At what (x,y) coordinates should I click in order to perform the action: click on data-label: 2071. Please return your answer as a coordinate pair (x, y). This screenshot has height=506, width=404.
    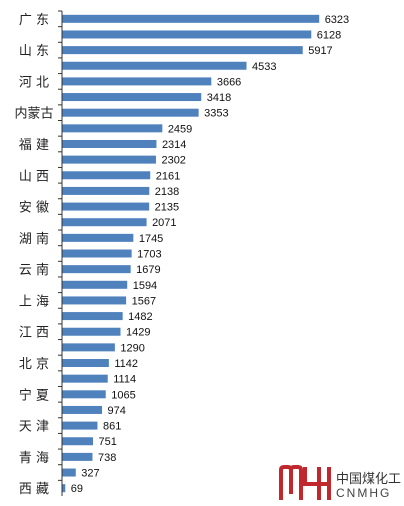
    Looking at the image, I should click on (164, 223).